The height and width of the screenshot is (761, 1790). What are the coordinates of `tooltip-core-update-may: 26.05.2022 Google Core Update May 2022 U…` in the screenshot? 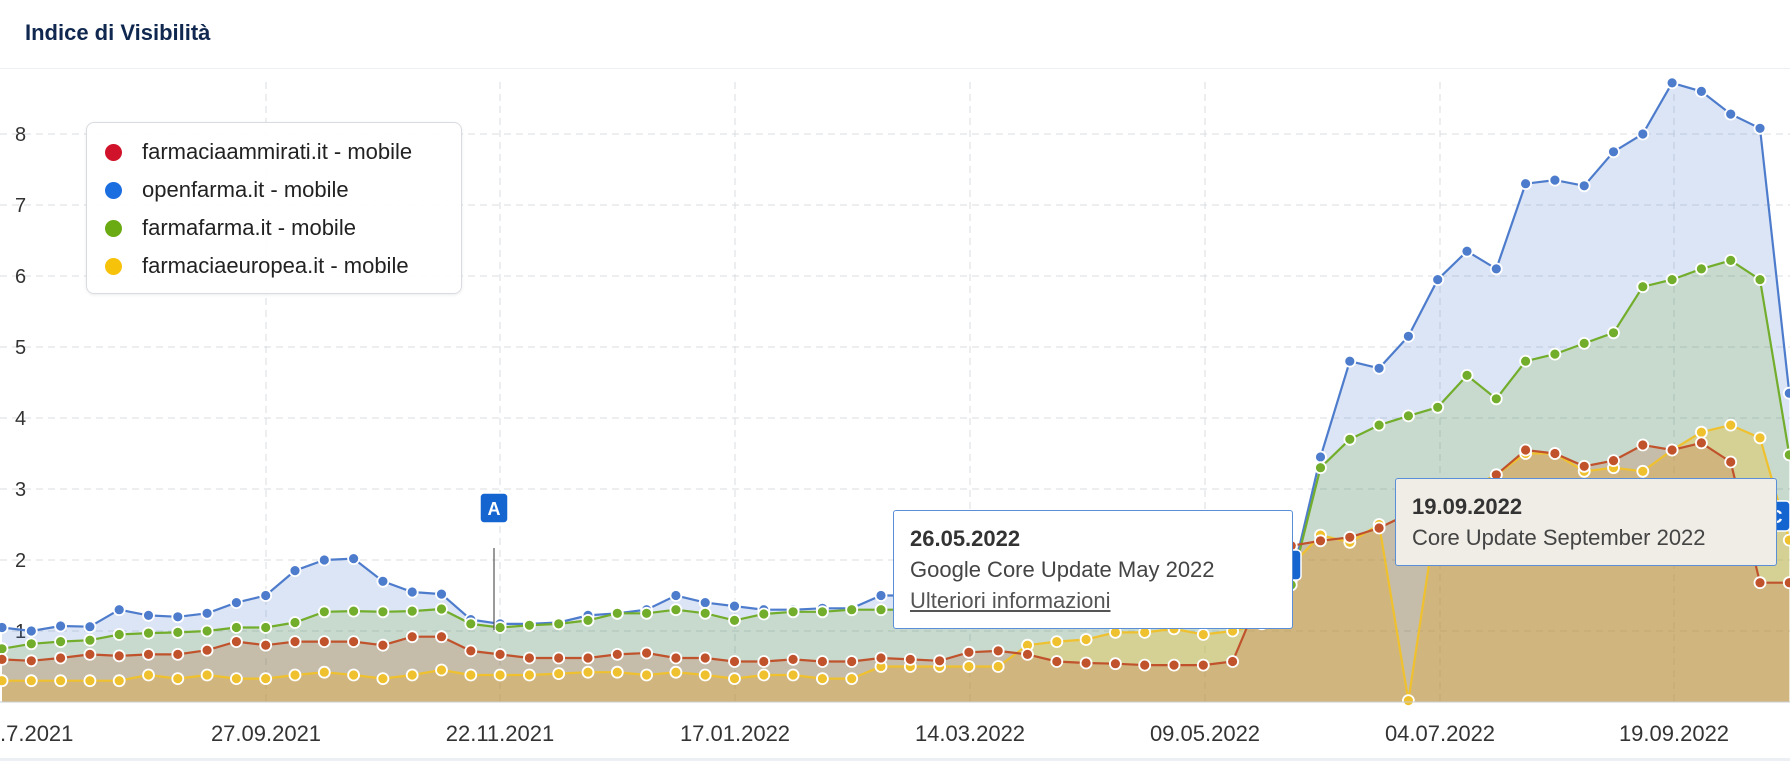 It's located at (1093, 569).